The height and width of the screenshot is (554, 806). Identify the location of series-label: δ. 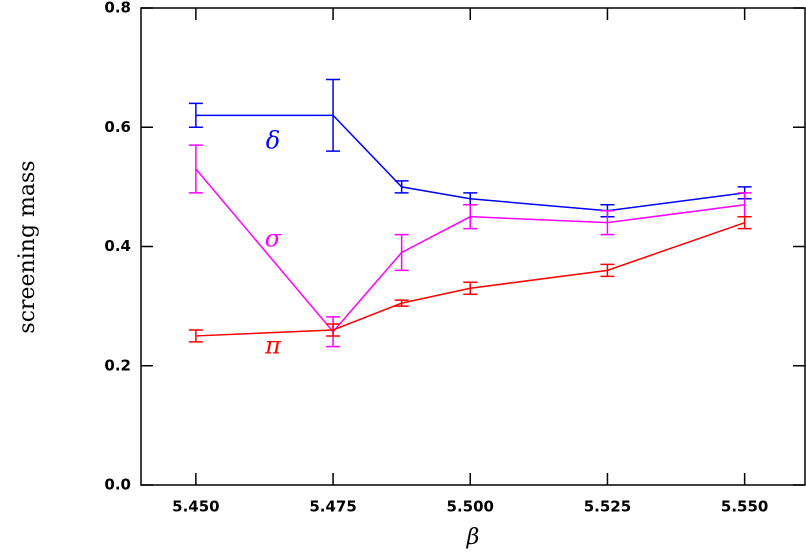
(273, 141).